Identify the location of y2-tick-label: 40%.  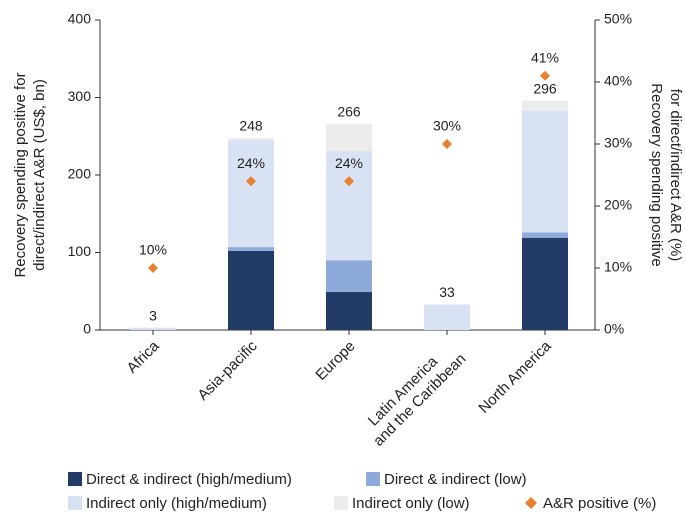
(618, 81).